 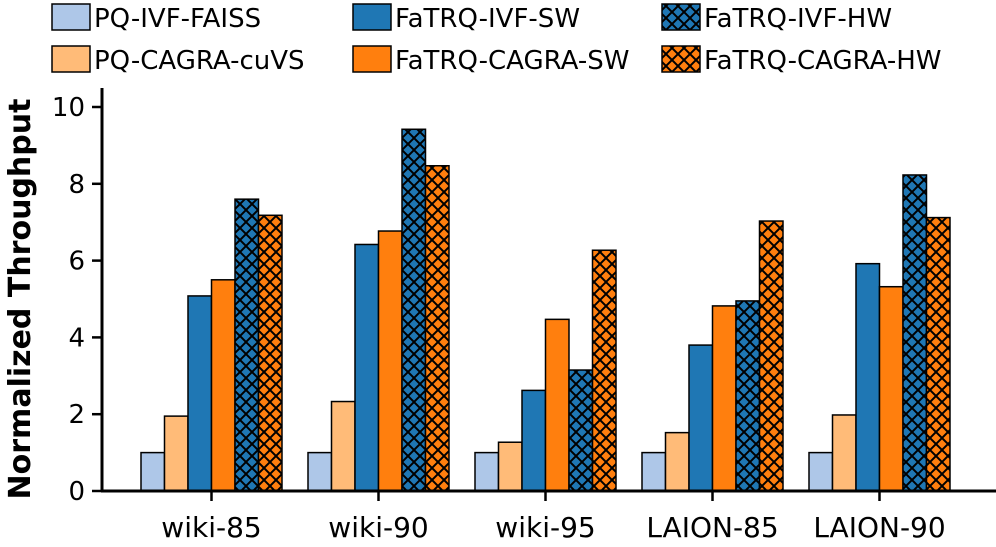 I want to click on legend-entry-fatrq-cagra-sw: FaTRQ-CAGRA-SW, so click(x=490, y=60).